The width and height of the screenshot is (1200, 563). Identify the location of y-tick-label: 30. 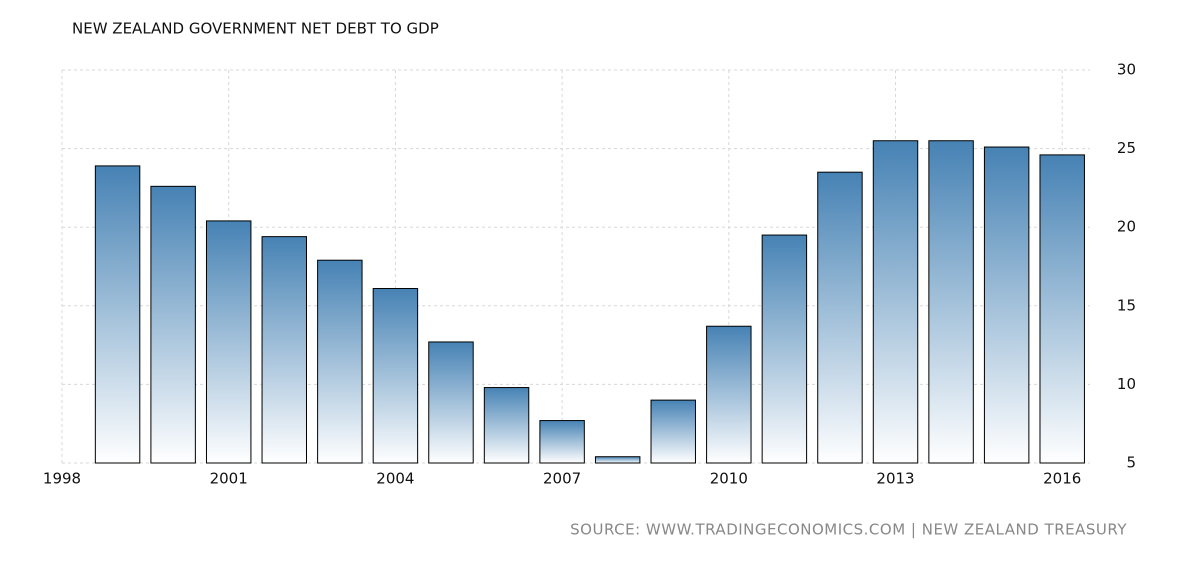
(1126, 70).